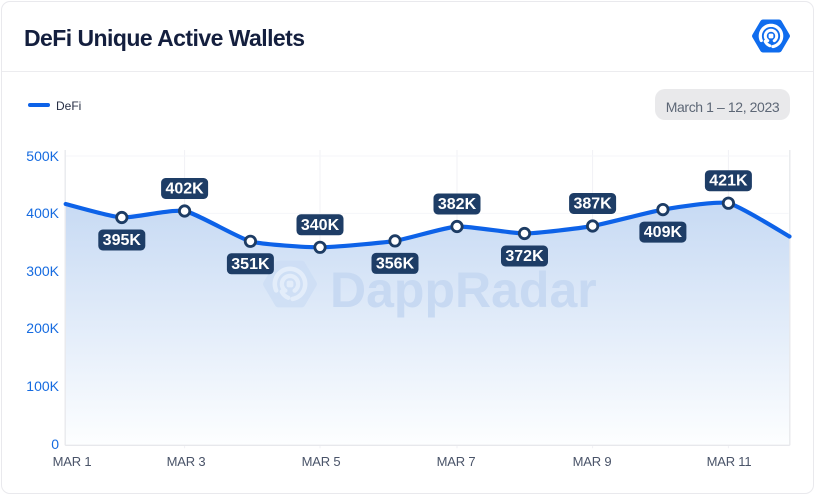  Describe the element at coordinates (320, 225) in the screenshot. I see `svg-text: 340K` at that location.